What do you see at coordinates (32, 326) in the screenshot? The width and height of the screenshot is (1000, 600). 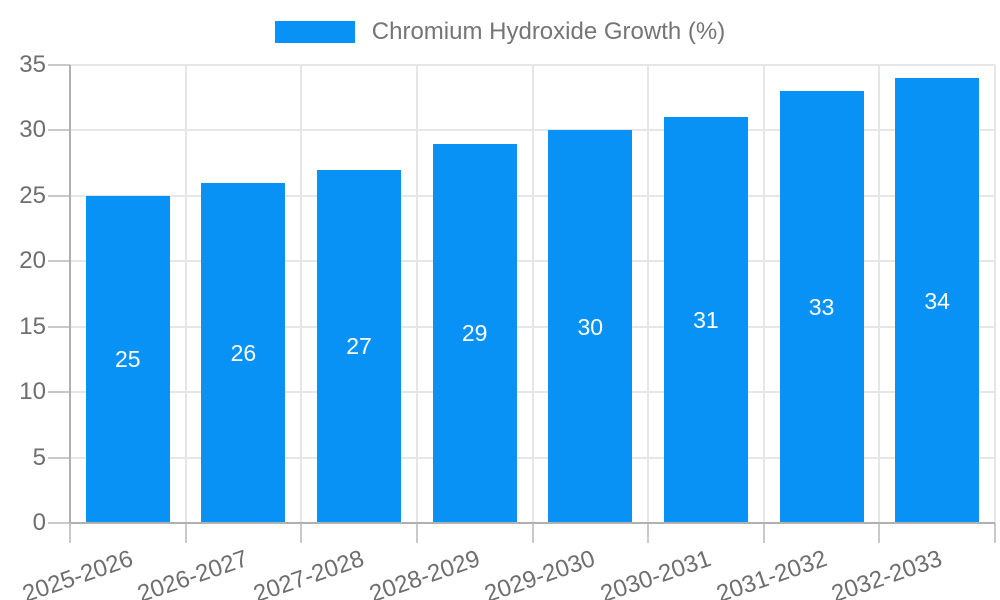 I see `y-axis-label: 15` at bounding box center [32, 326].